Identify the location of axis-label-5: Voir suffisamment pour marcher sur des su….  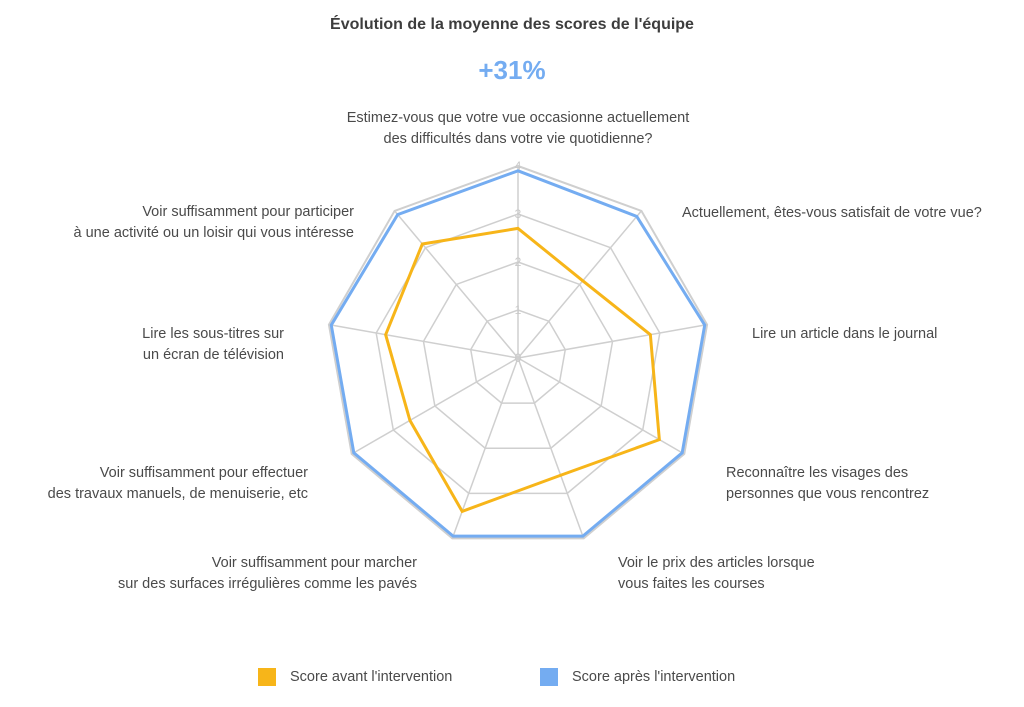
(267, 573).